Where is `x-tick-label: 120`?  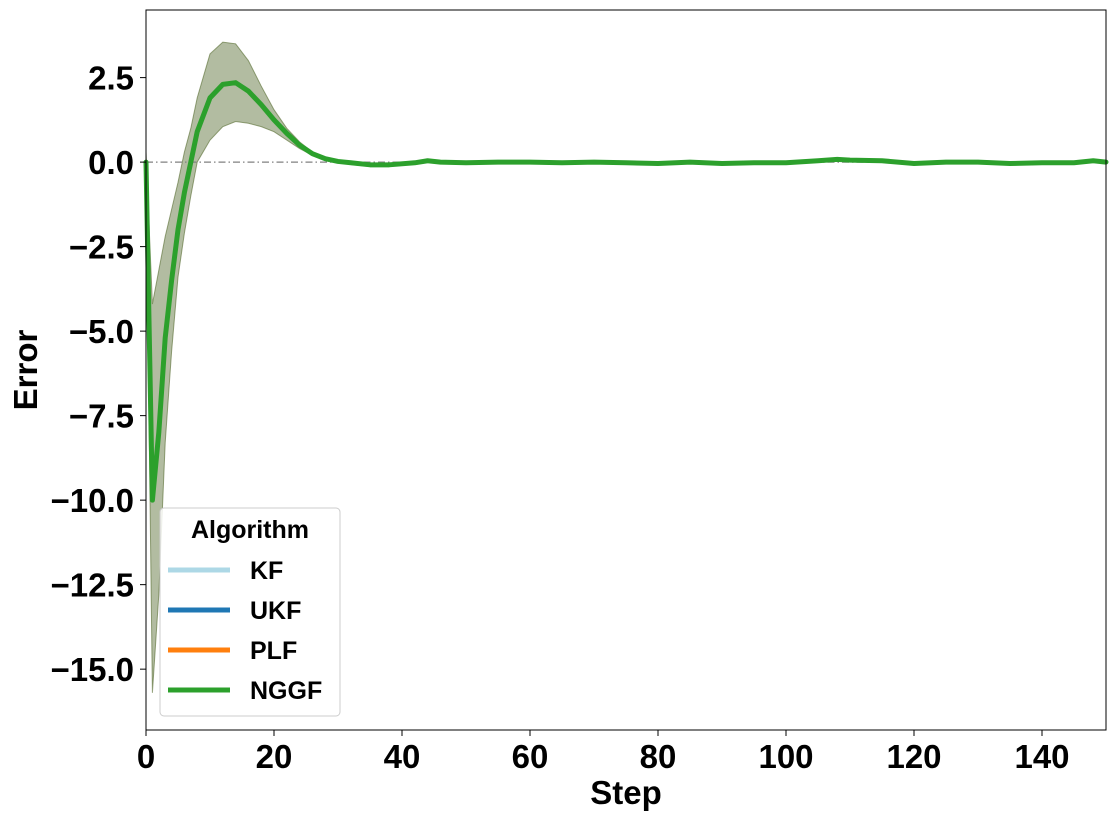 x-tick-label: 120 is located at coordinates (913, 756).